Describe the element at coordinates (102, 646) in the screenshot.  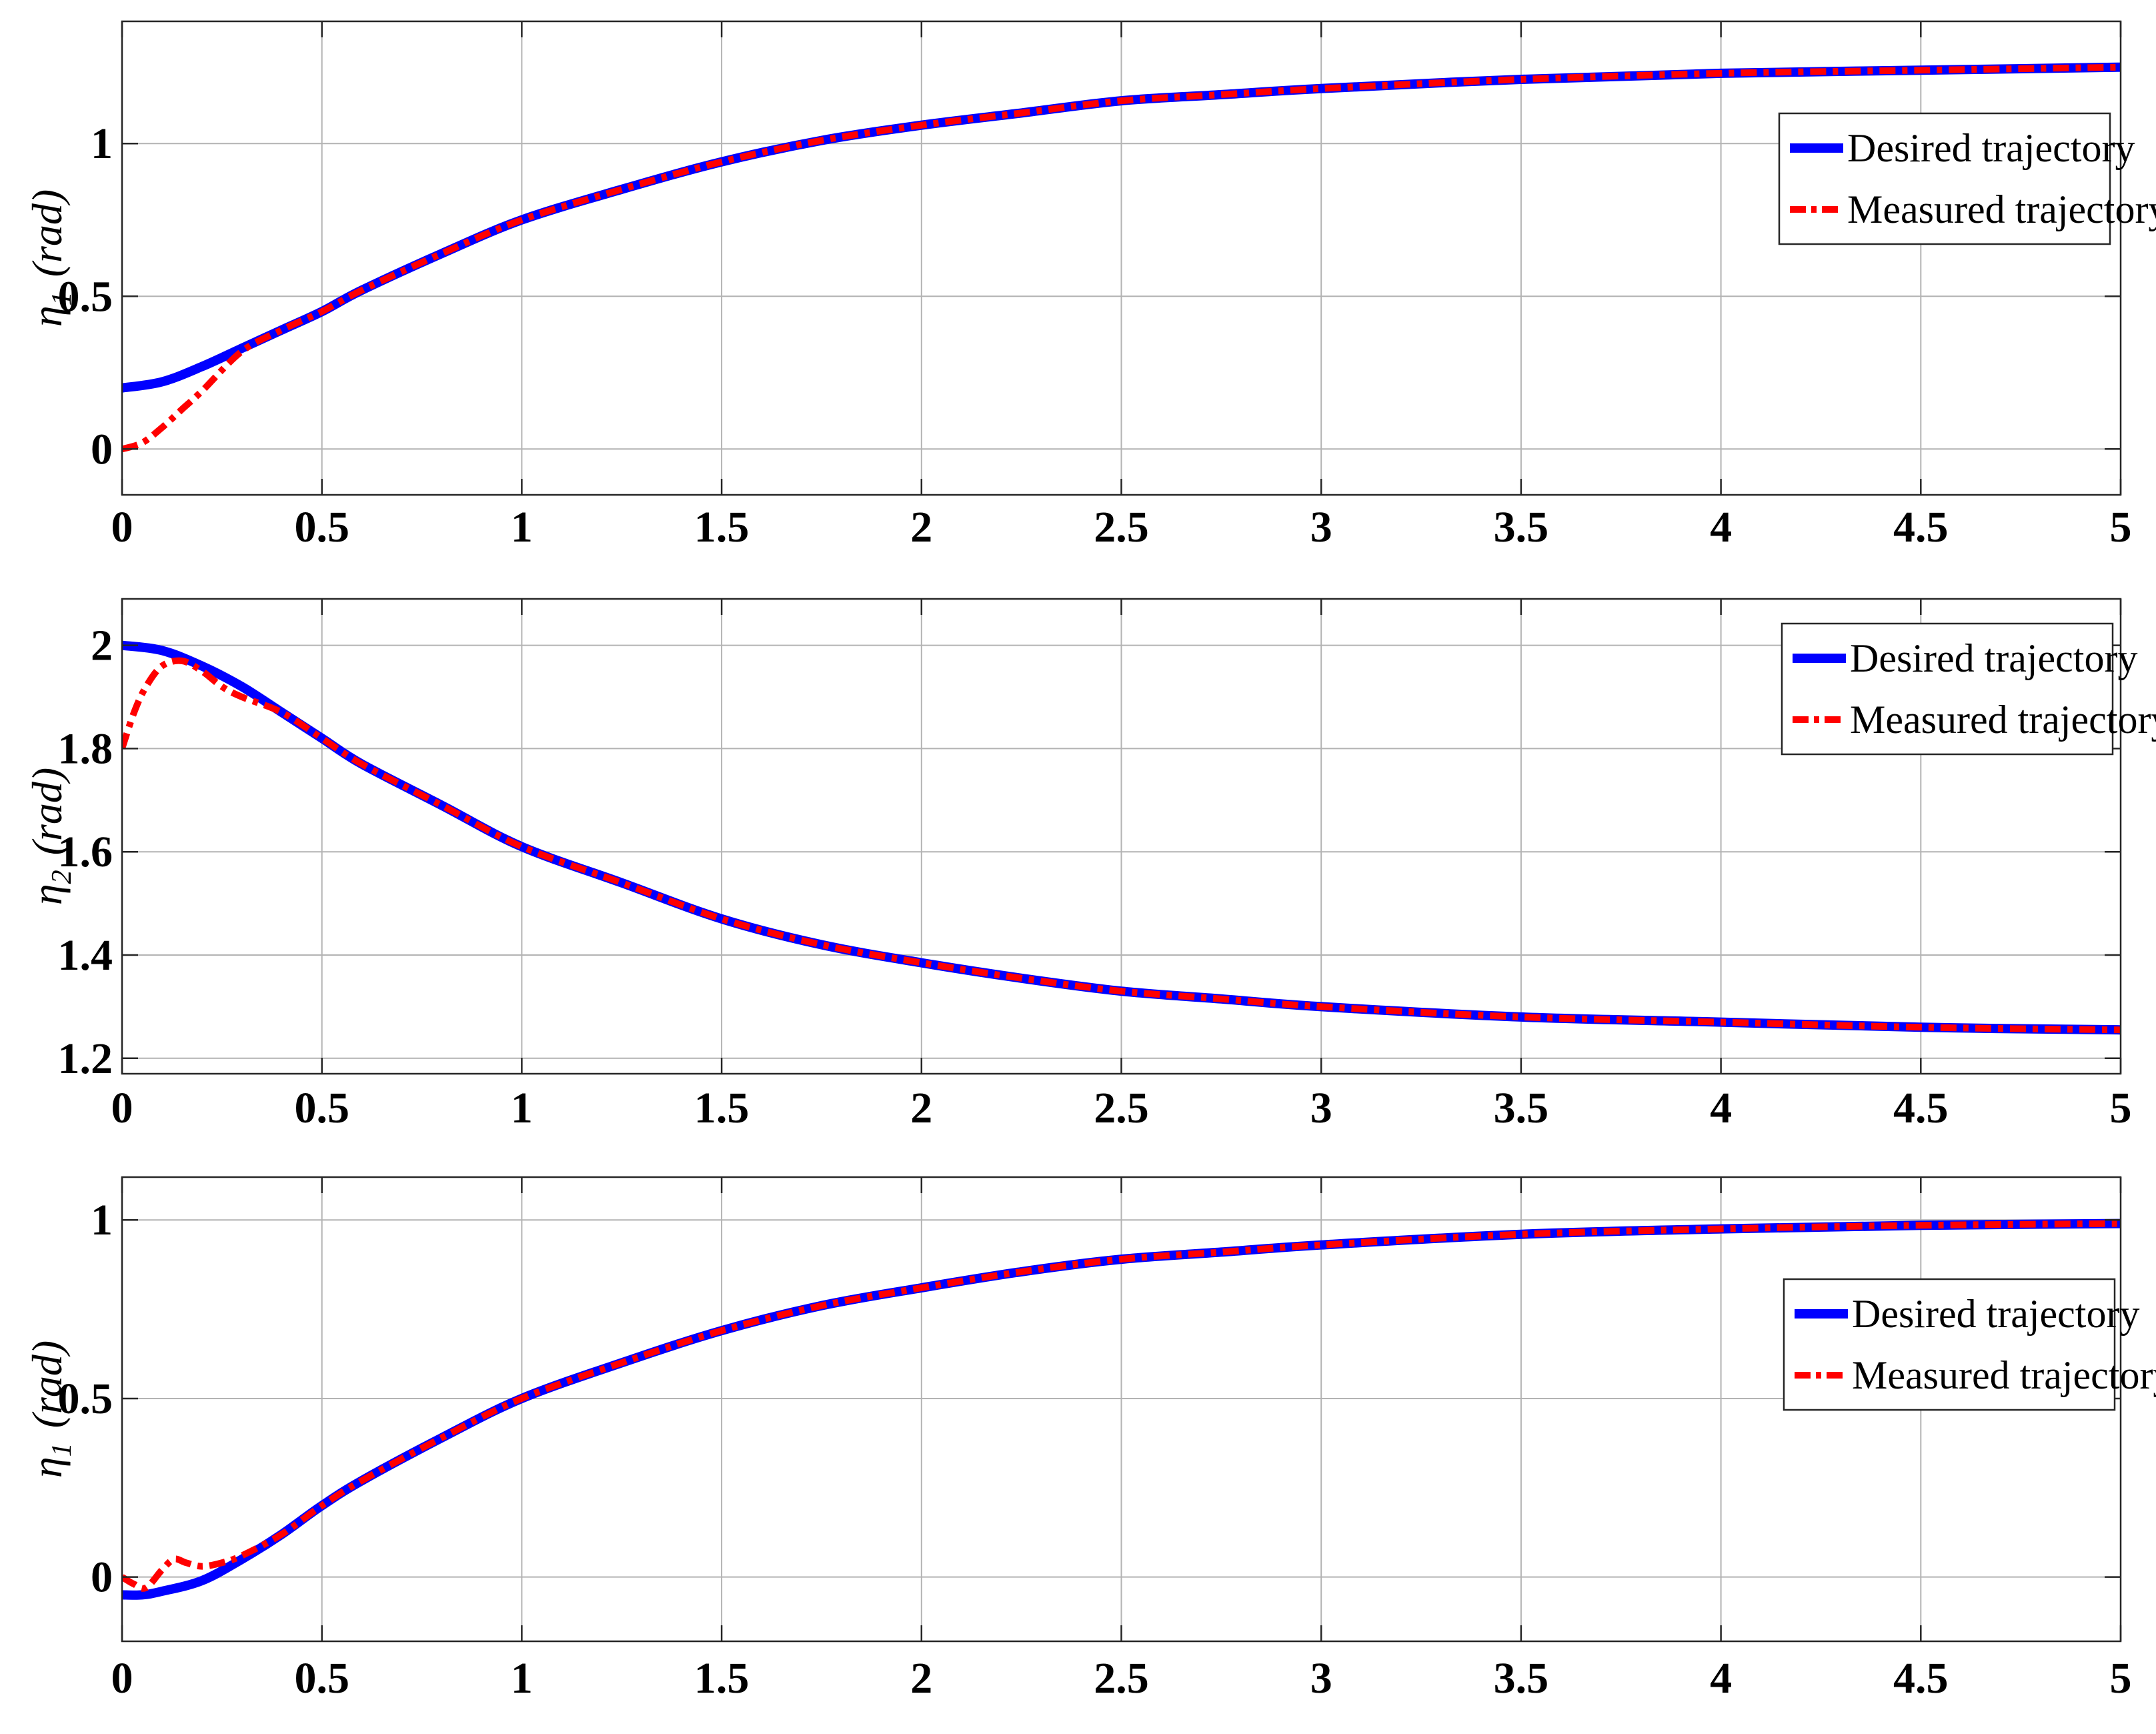
I see `y-tick-label: 2` at that location.